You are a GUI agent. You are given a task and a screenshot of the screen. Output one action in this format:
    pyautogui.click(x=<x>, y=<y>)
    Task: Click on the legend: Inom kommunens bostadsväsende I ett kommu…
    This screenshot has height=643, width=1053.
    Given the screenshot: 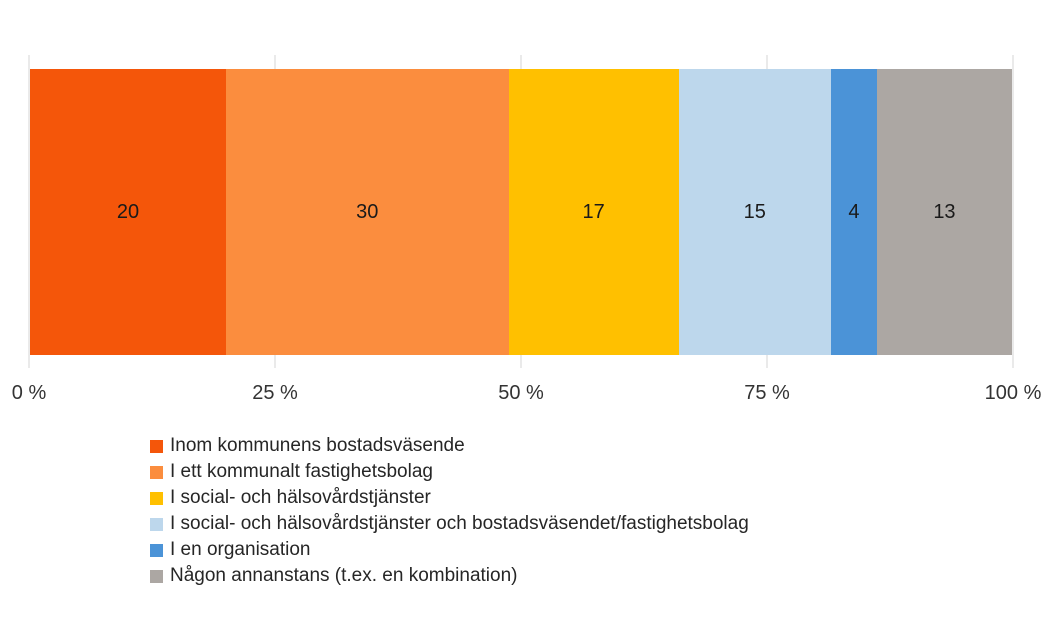 What is the action you would take?
    pyautogui.click(x=449, y=511)
    